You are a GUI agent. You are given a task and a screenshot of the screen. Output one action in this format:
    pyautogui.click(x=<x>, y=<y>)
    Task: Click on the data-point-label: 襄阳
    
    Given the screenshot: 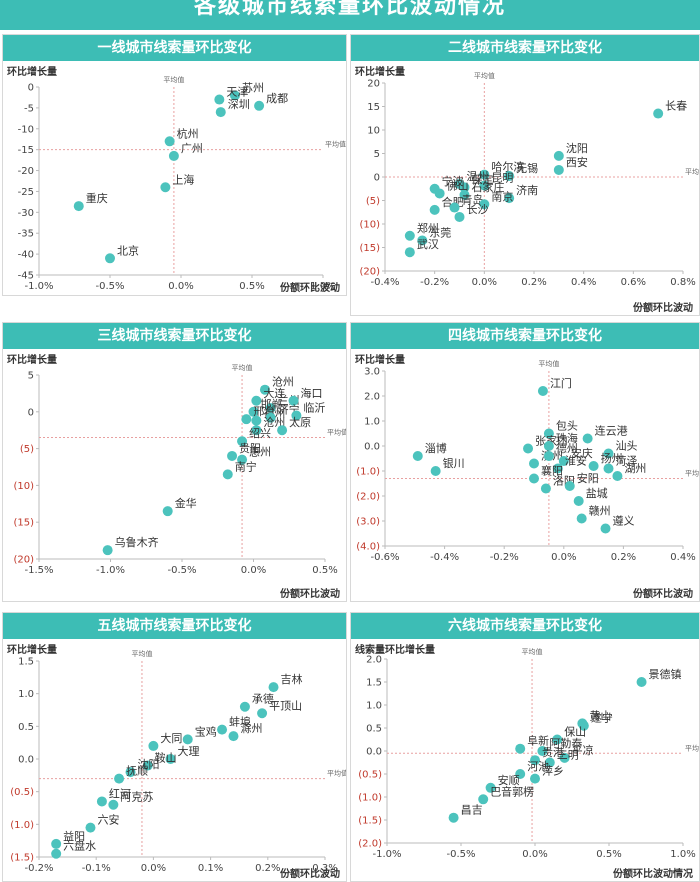 What is the action you would take?
    pyautogui.click(x=552, y=471)
    